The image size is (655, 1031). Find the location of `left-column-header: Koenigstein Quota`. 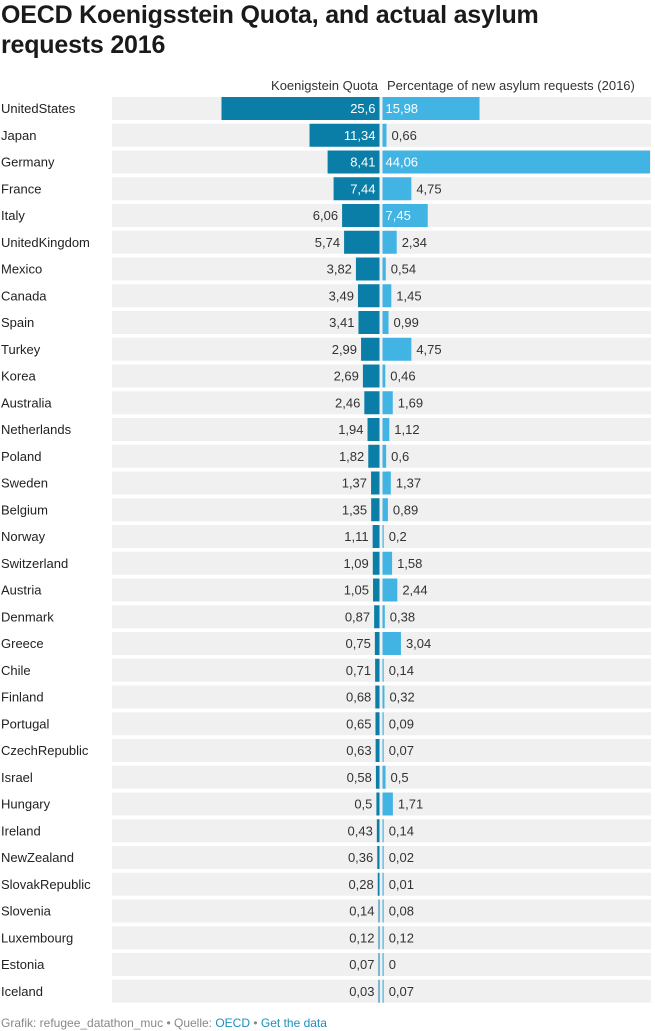

left-column-header: Koenigstein Quota is located at coordinates (324, 85).